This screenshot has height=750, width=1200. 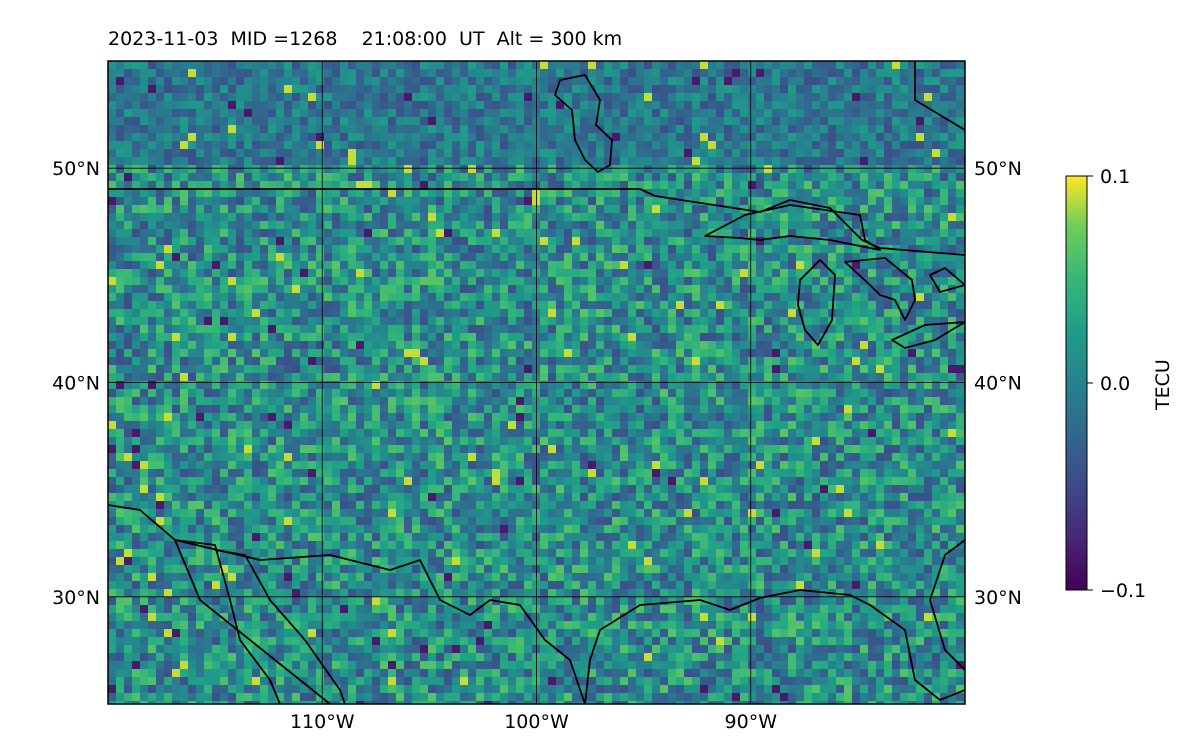 I want to click on gulf-of-california, so click(x=280, y=626).